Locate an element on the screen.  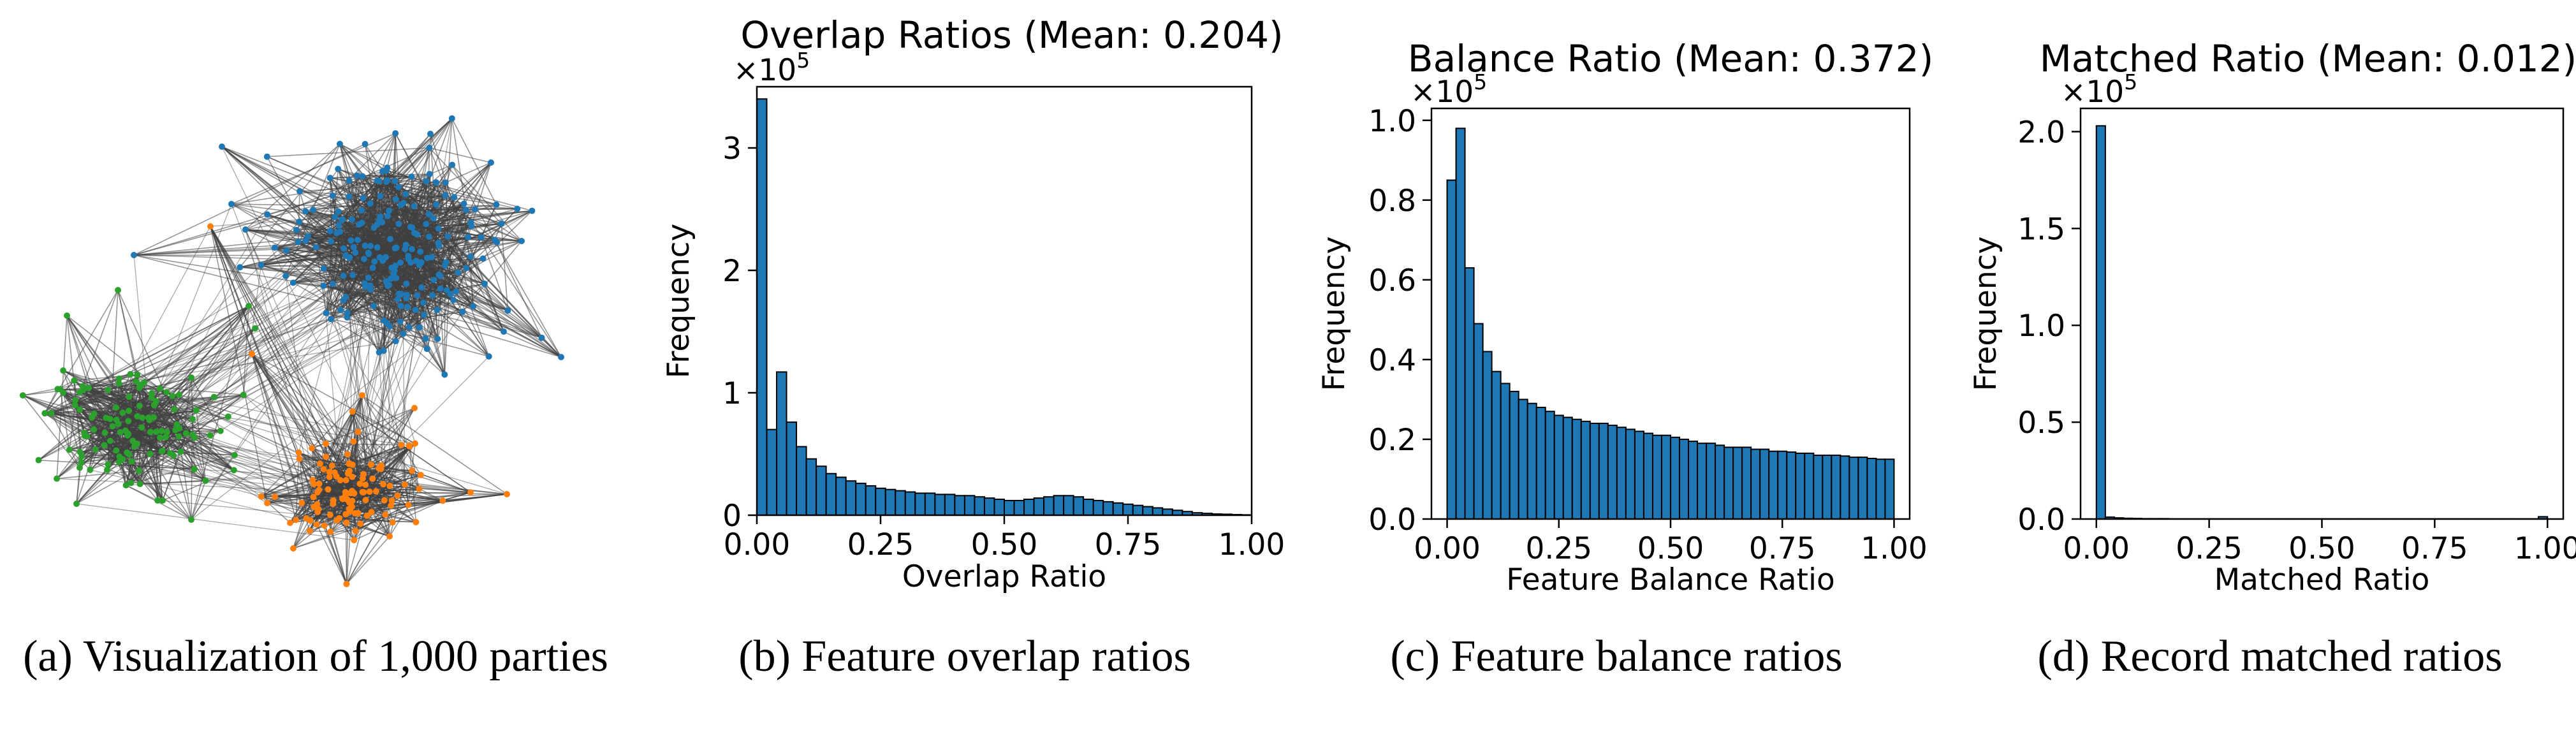
x-tick-label: 0.00 is located at coordinates (757, 544).